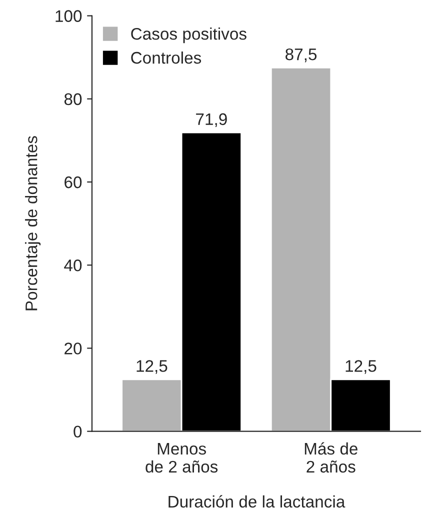 This screenshot has height=526, width=438. Describe the element at coordinates (166, 57) in the screenshot. I see `legend-label: Controles` at that location.